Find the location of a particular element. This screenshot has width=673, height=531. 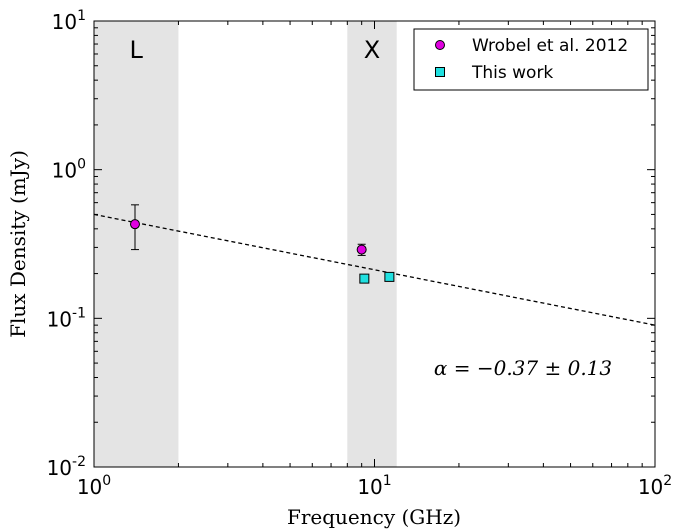

x-axis-label: Frequency (GHz) is located at coordinates (374, 517).